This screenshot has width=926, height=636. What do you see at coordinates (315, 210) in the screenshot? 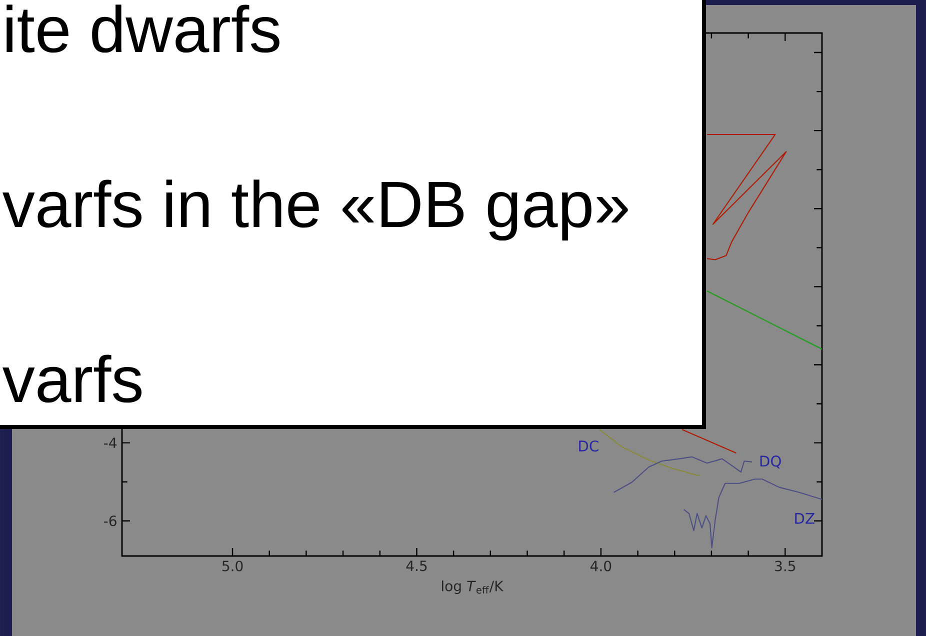
I see `annotation: varfs in the «DB gap»` at bounding box center [315, 210].